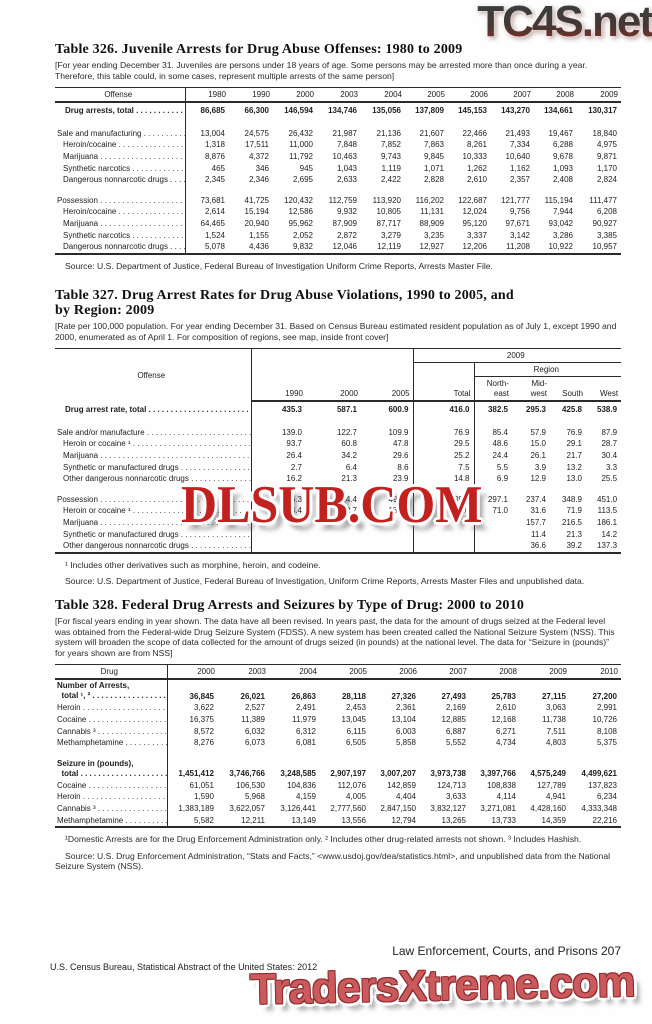 The image size is (652, 1024). I want to click on cell: 3,622, so click(203, 708).